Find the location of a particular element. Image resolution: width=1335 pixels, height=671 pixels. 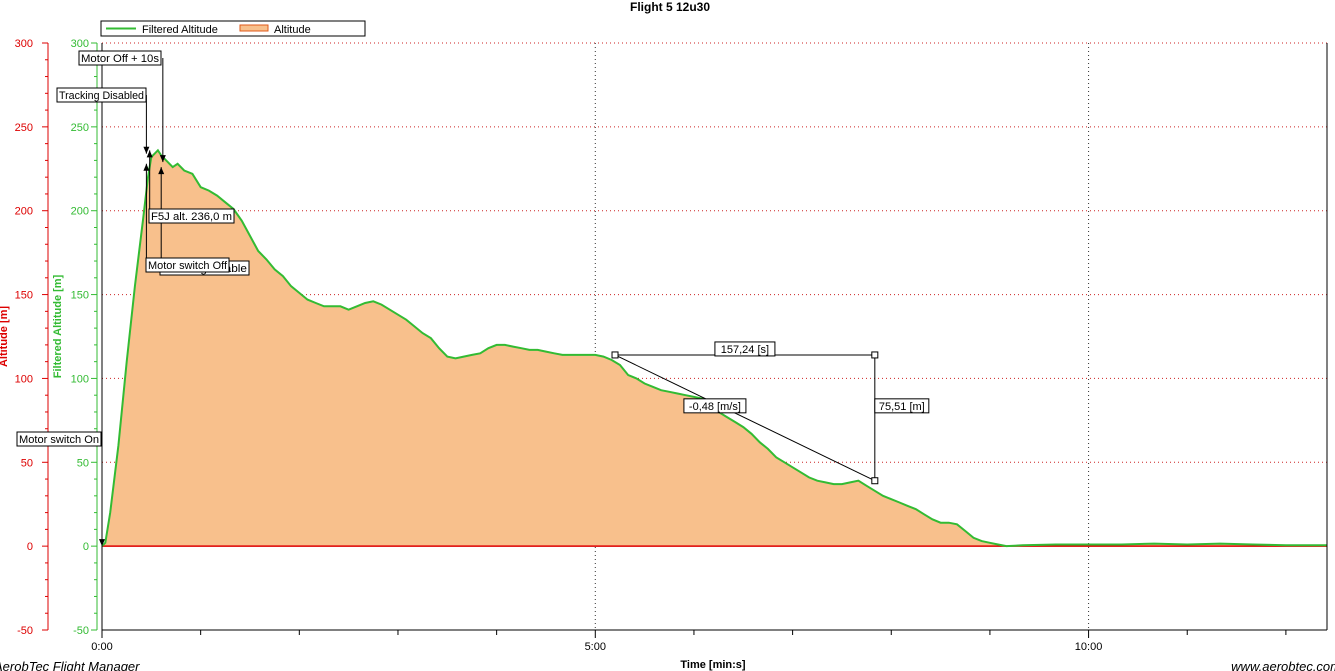

measure-rate-label-box is located at coordinates (715, 406).